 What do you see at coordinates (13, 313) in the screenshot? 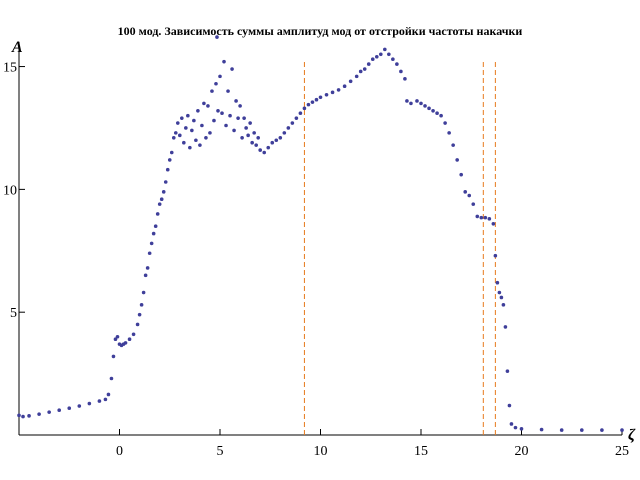
I see `y-tick-label: 5` at bounding box center [13, 313].